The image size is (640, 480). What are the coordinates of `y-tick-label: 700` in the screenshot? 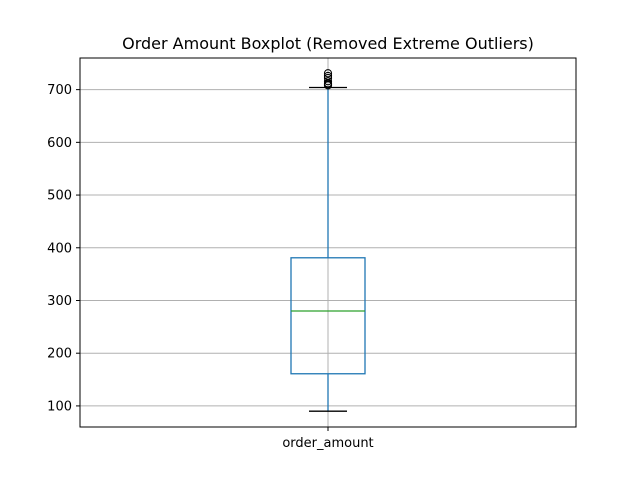 It's located at (59, 90).